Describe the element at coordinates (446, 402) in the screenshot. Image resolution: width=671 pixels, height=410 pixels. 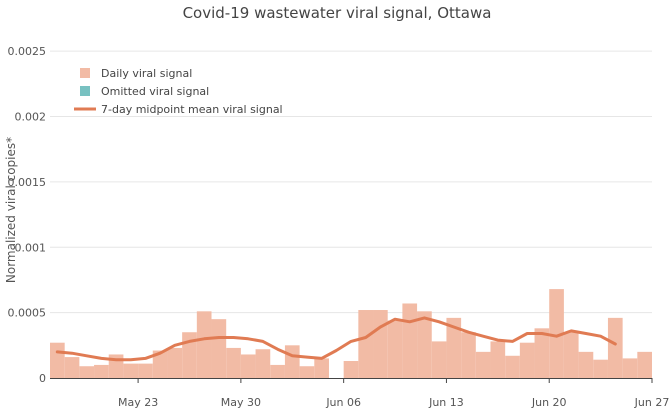
I see `x-tick-label: Jun 13` at that location.